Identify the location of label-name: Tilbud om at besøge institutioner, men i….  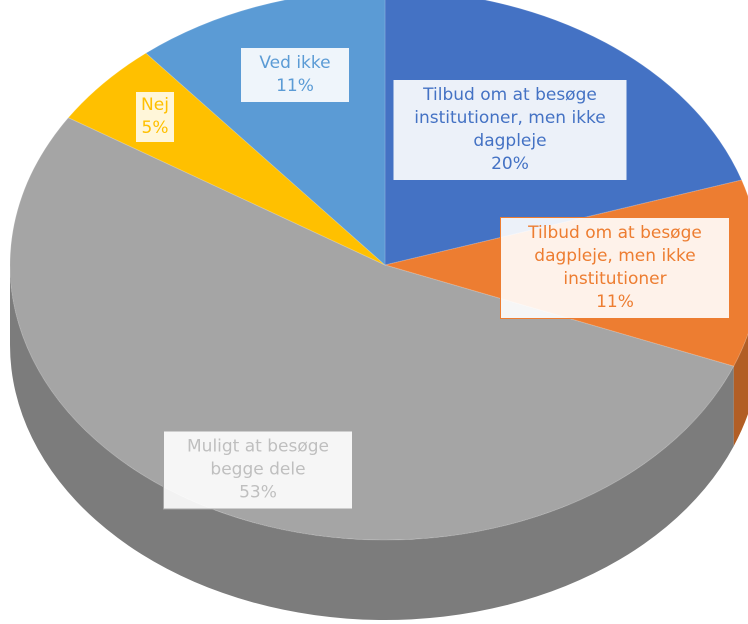
(510, 118).